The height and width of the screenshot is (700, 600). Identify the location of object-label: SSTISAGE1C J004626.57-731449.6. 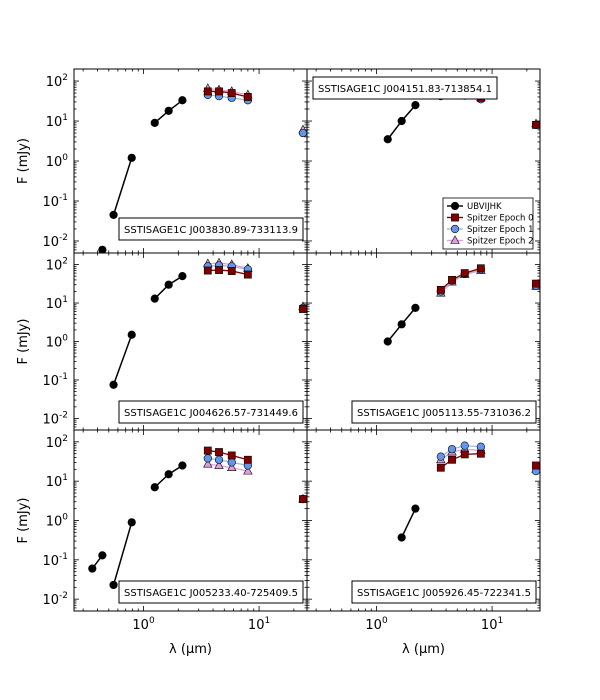
(211, 412).